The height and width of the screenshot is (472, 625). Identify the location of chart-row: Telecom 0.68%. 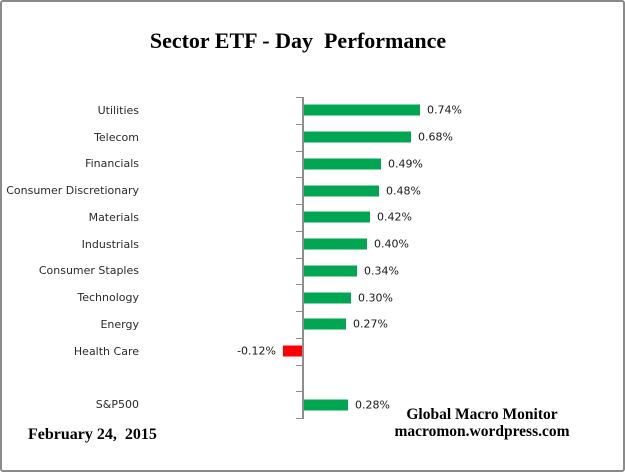
(312, 137).